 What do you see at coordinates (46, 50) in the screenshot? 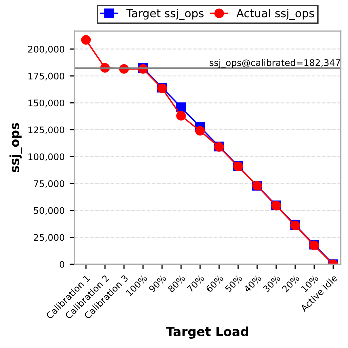
I see `y-tick-label: 200,000` at bounding box center [46, 50].